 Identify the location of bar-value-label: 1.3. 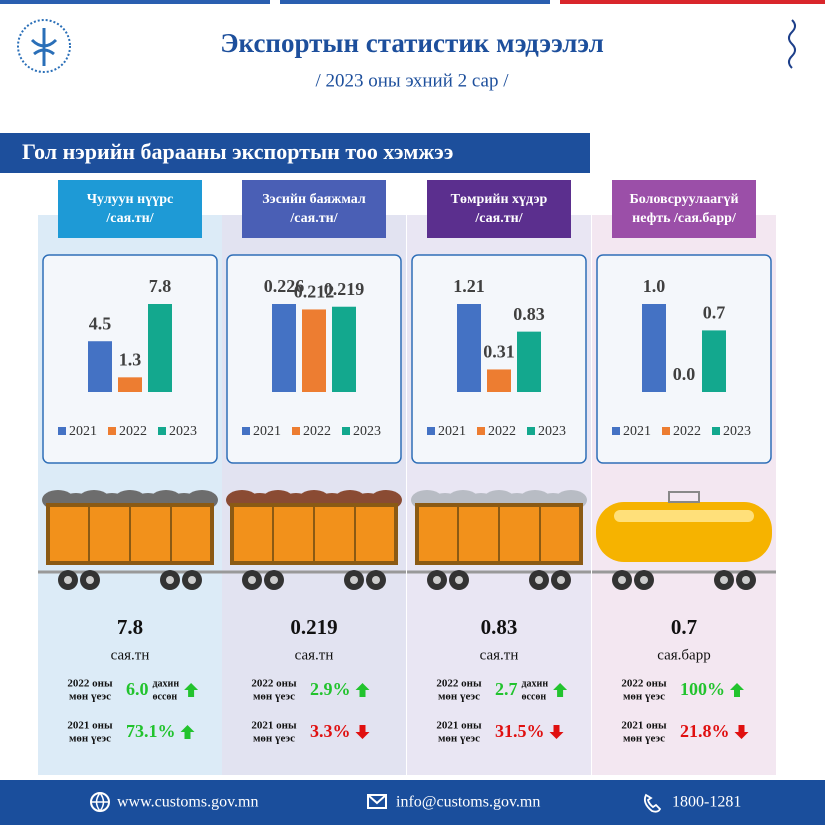
(130, 359).